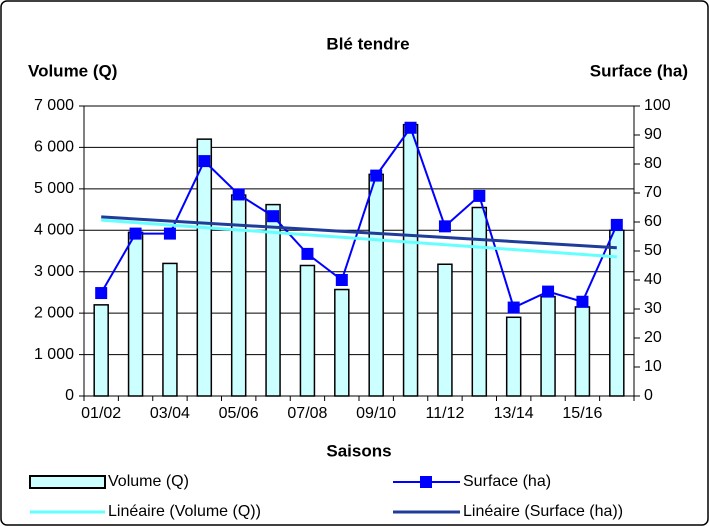 The height and width of the screenshot is (526, 709). Describe the element at coordinates (54, 147) in the screenshot. I see `y-tick-label: 6 000` at that location.